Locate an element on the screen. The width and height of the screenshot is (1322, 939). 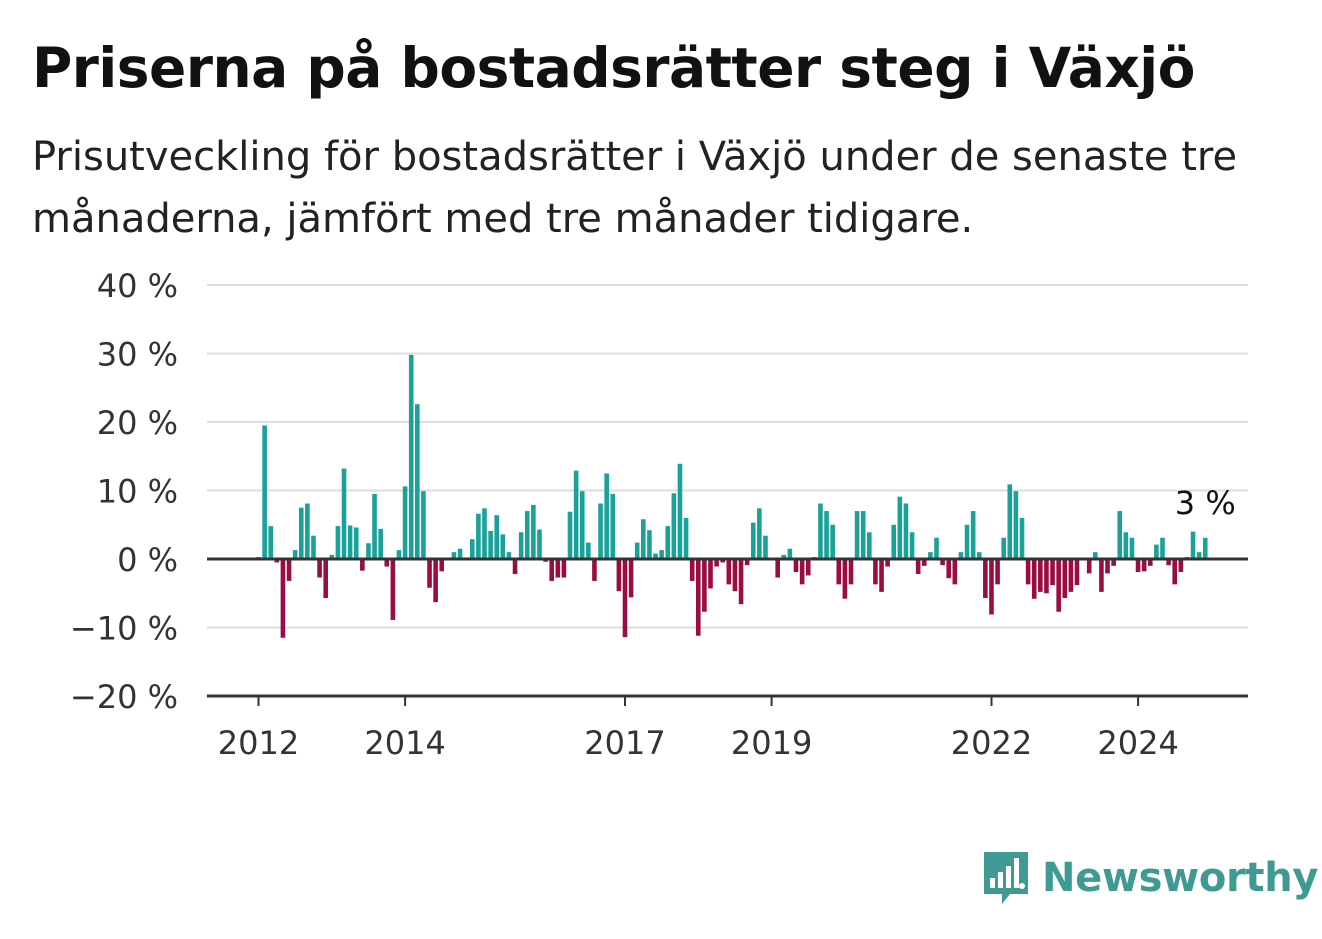
y-tick-label: −10 % is located at coordinates (124, 629).